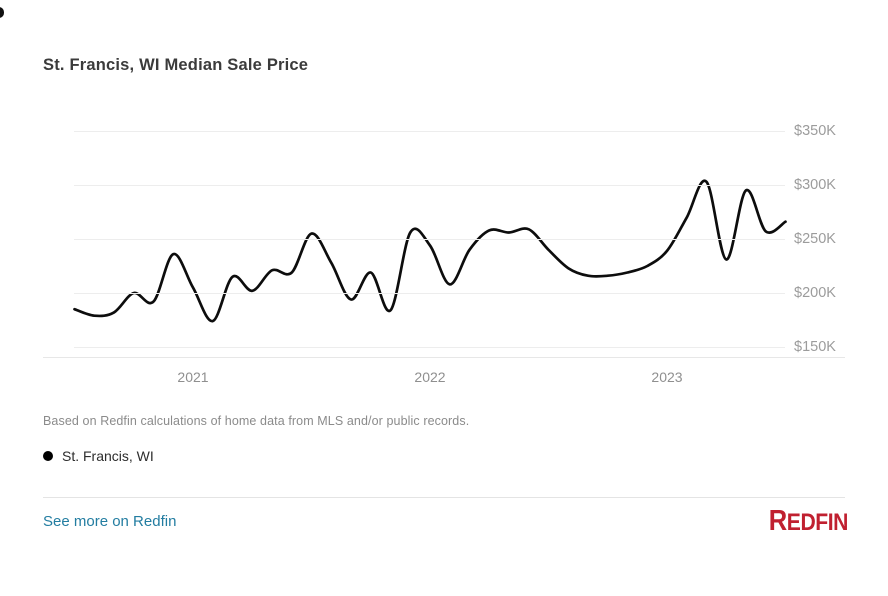 This screenshot has height=596, width=888. I want to click on y-axis-label: $200K, so click(815, 293).